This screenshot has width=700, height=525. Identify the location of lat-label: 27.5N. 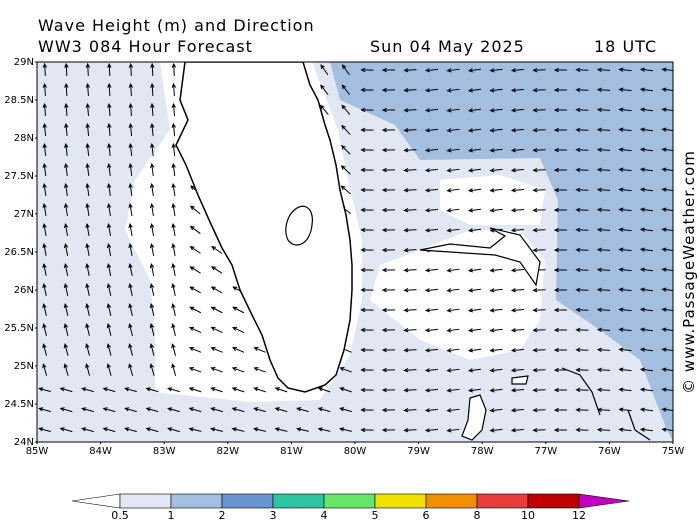
(19, 176).